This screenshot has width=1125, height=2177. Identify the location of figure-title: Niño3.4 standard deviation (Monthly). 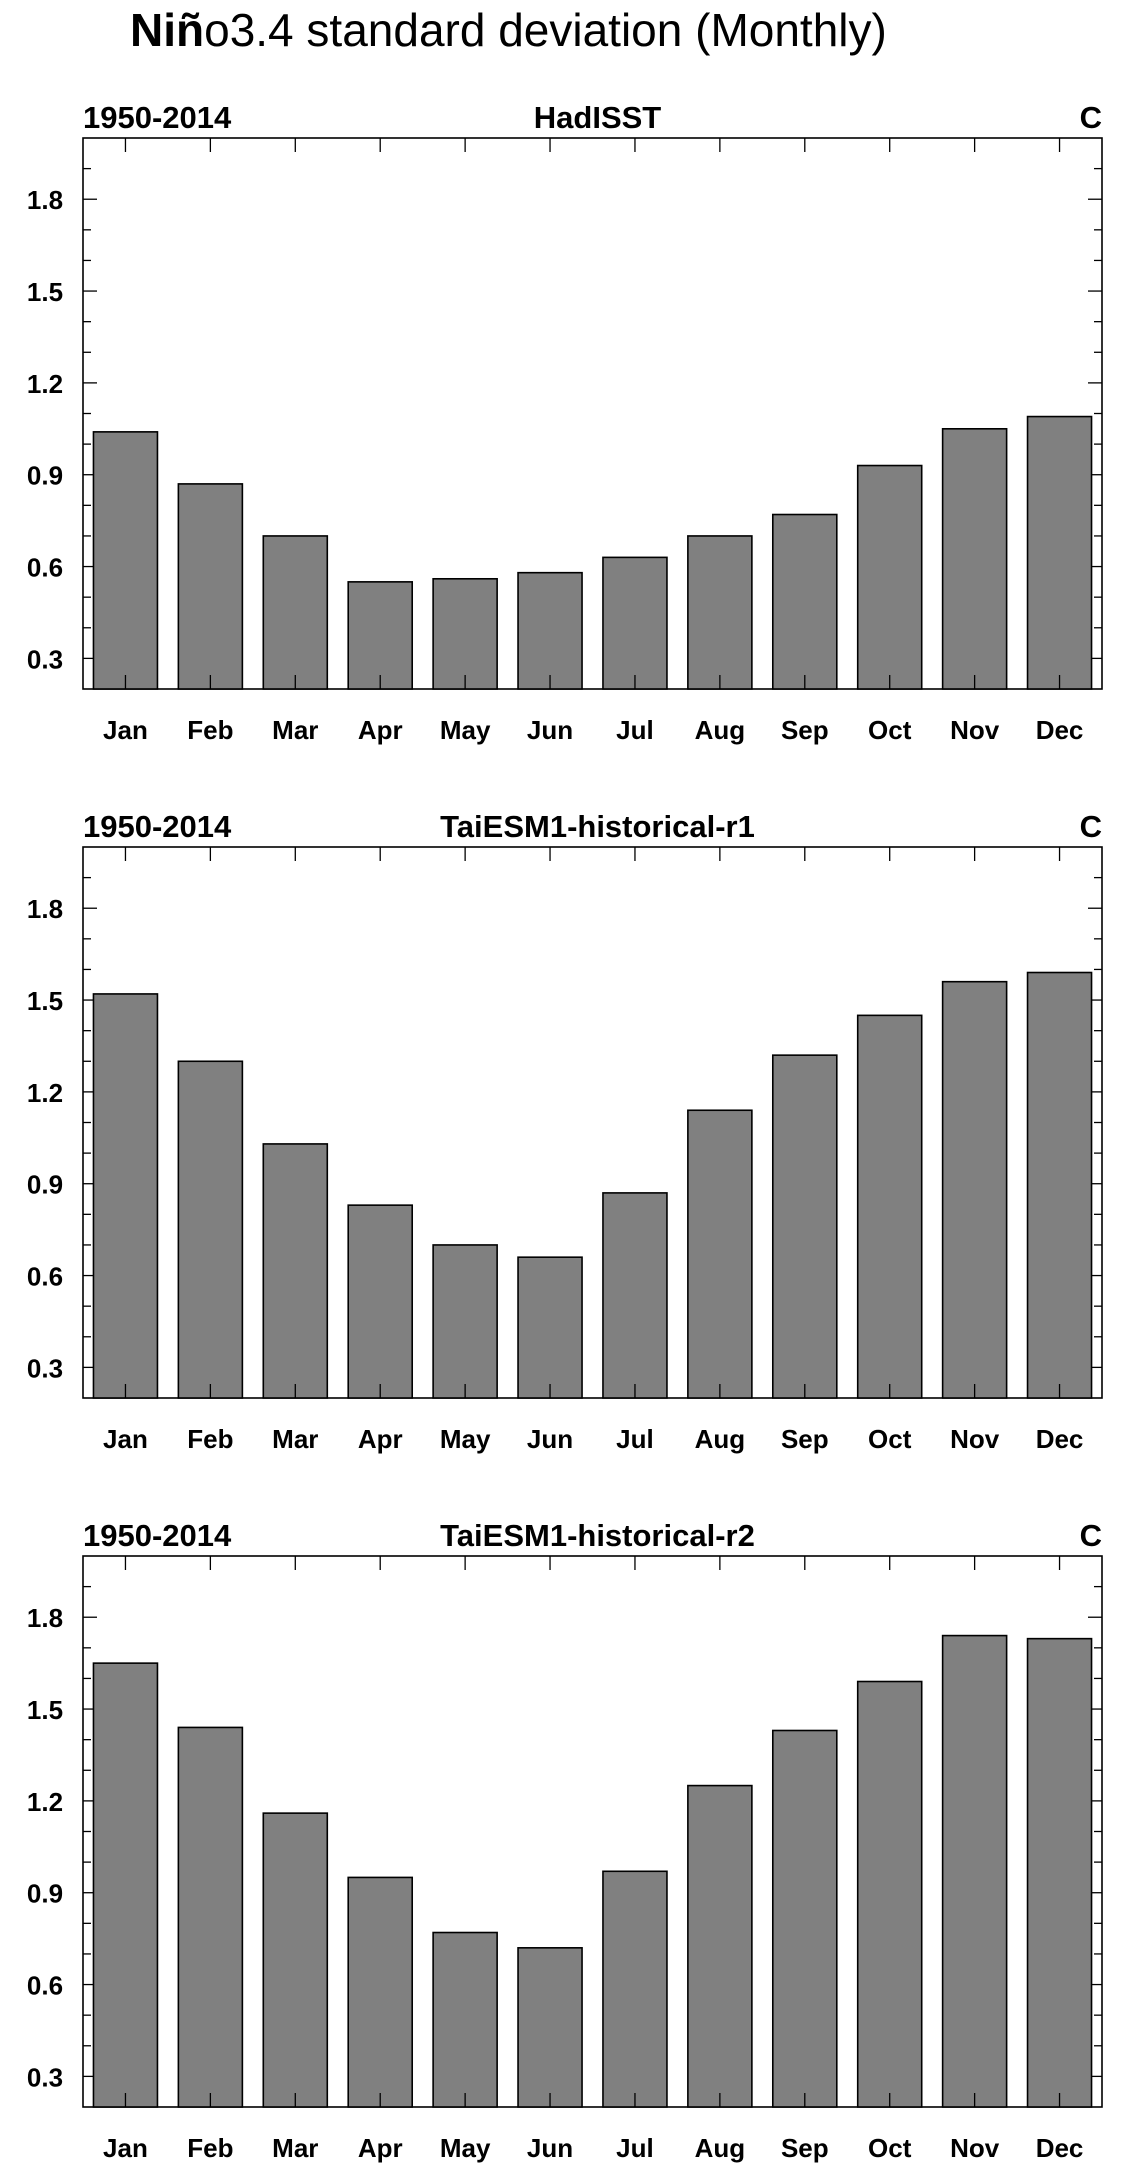
(508, 30).